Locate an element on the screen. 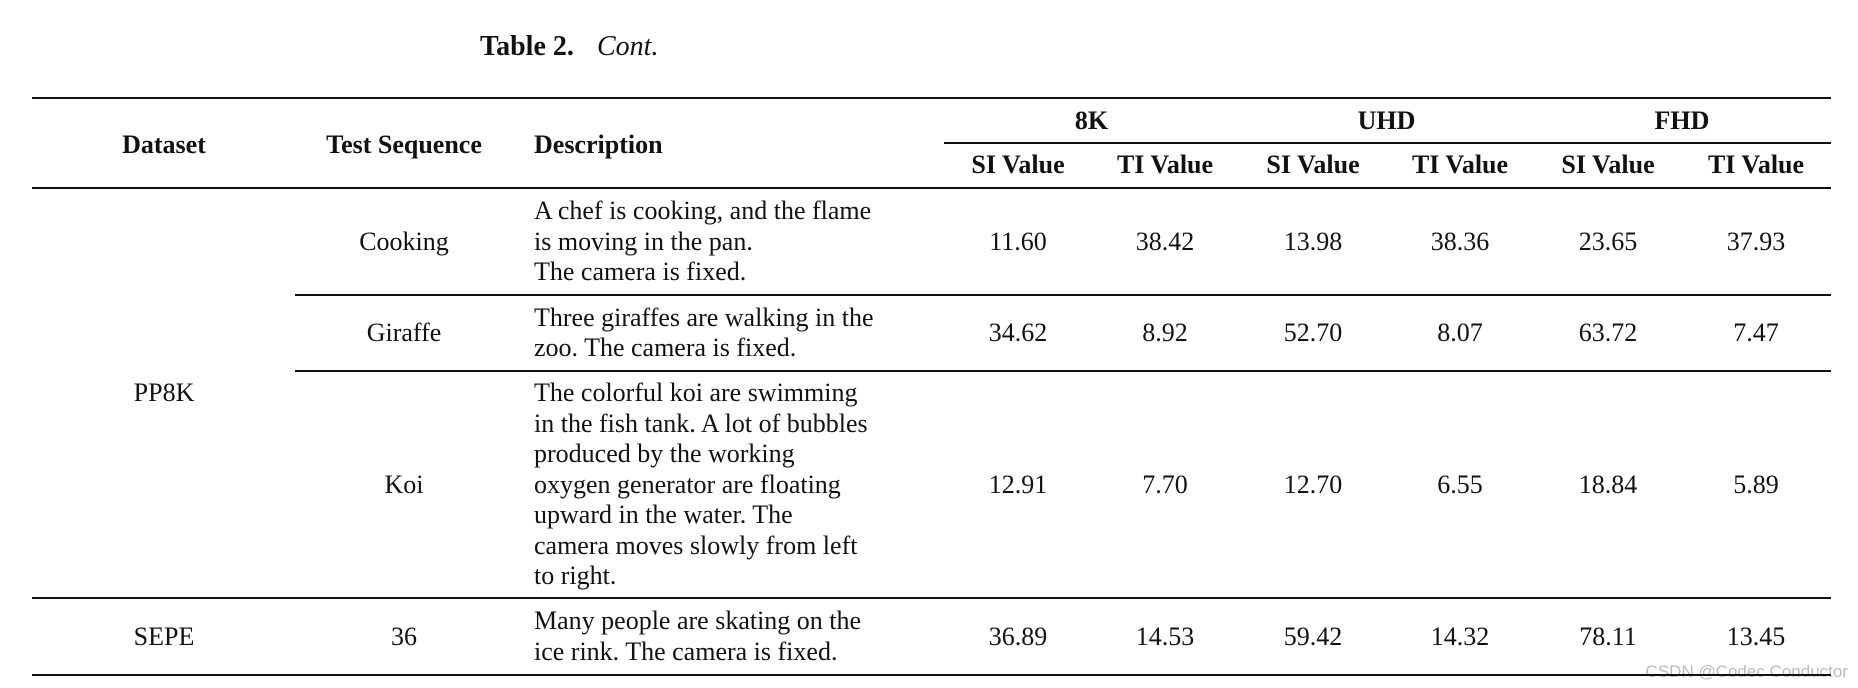 Image resolution: width=1858 pixels, height=688 pixels. caption-label: Table 2. is located at coordinates (527, 46).